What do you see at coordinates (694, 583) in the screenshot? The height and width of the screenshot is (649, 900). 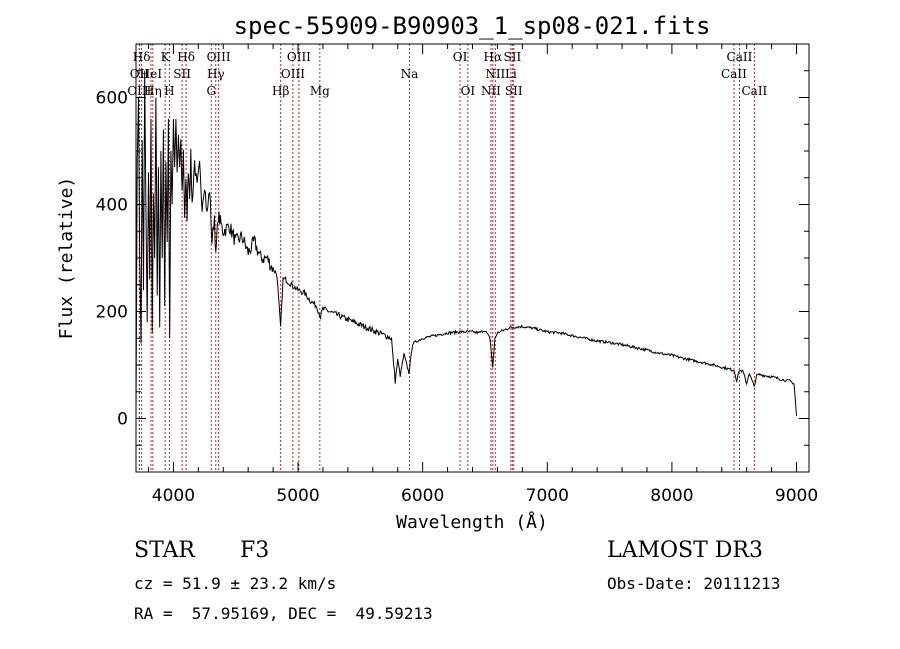 I see `observation-date: Obs-Date: 20111213` at bounding box center [694, 583].